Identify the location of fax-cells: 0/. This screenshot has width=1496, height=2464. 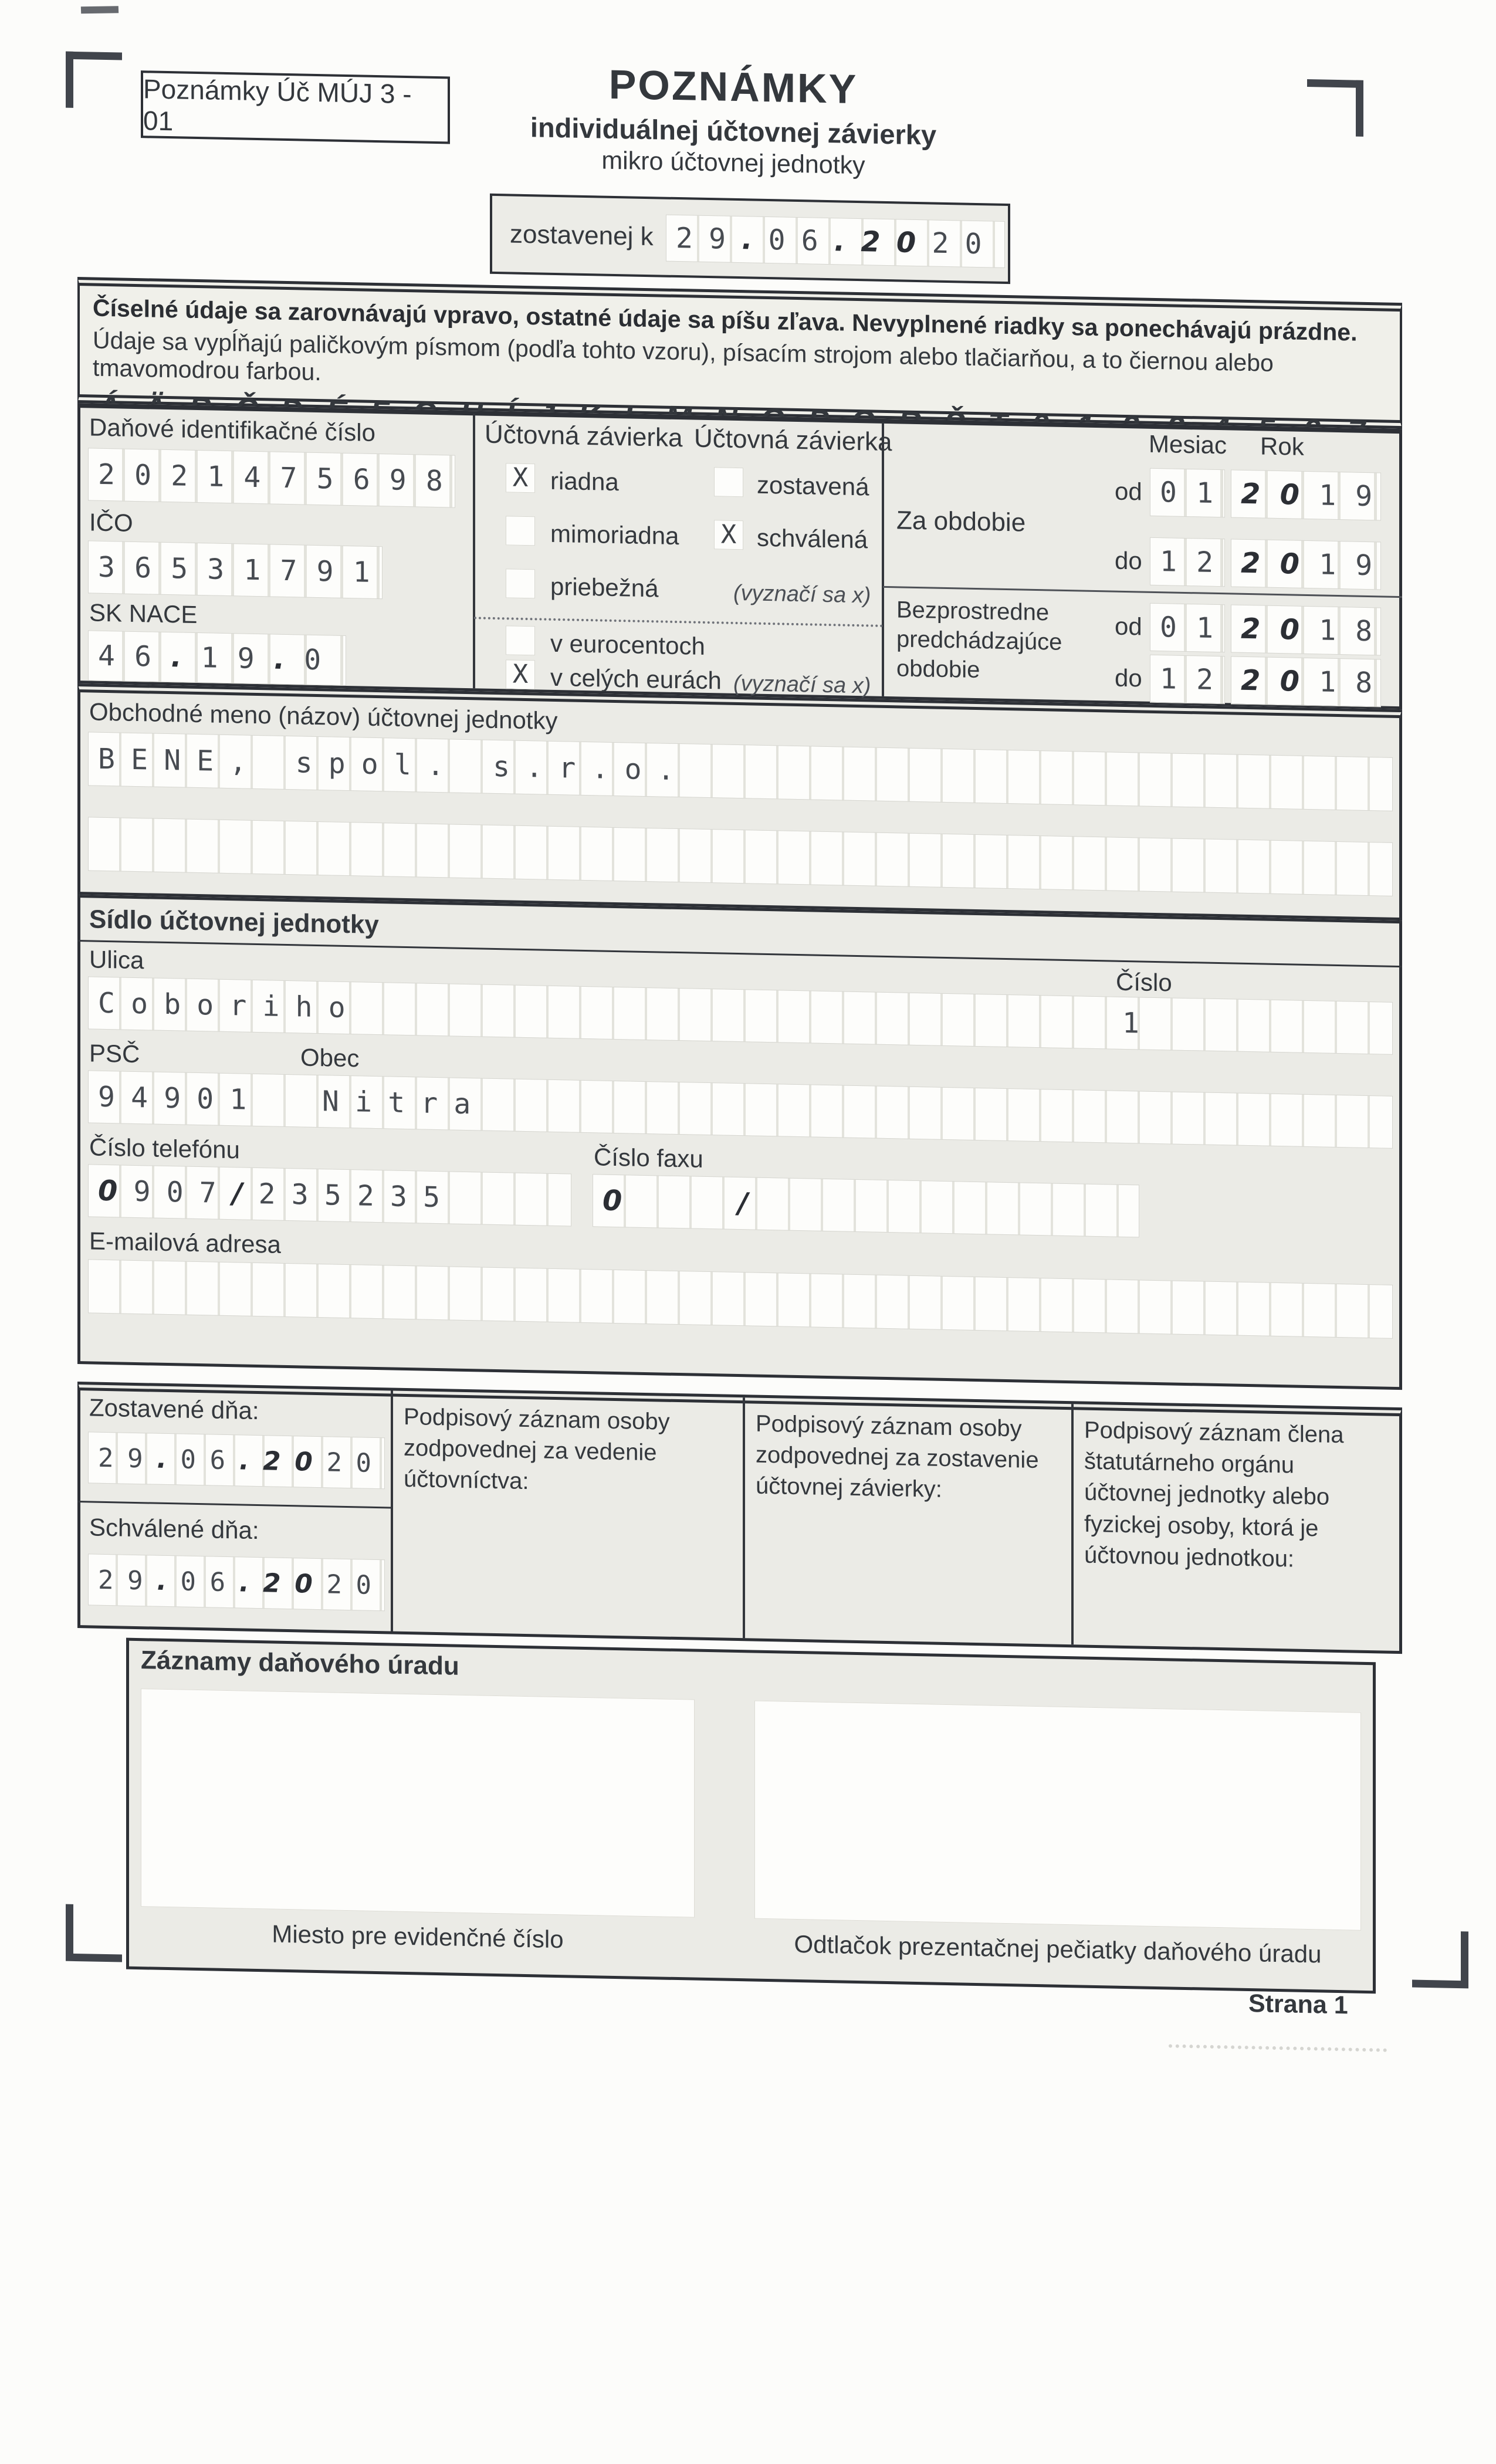
(866, 1206).